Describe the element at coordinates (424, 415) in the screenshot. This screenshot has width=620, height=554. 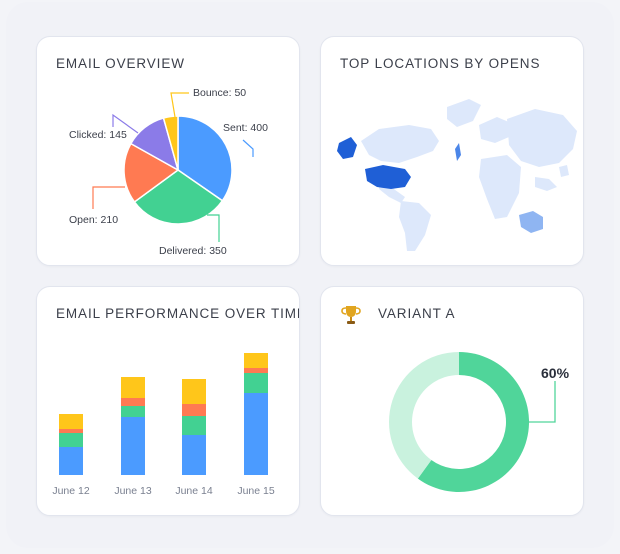
I see `donut-segment-remainder` at that location.